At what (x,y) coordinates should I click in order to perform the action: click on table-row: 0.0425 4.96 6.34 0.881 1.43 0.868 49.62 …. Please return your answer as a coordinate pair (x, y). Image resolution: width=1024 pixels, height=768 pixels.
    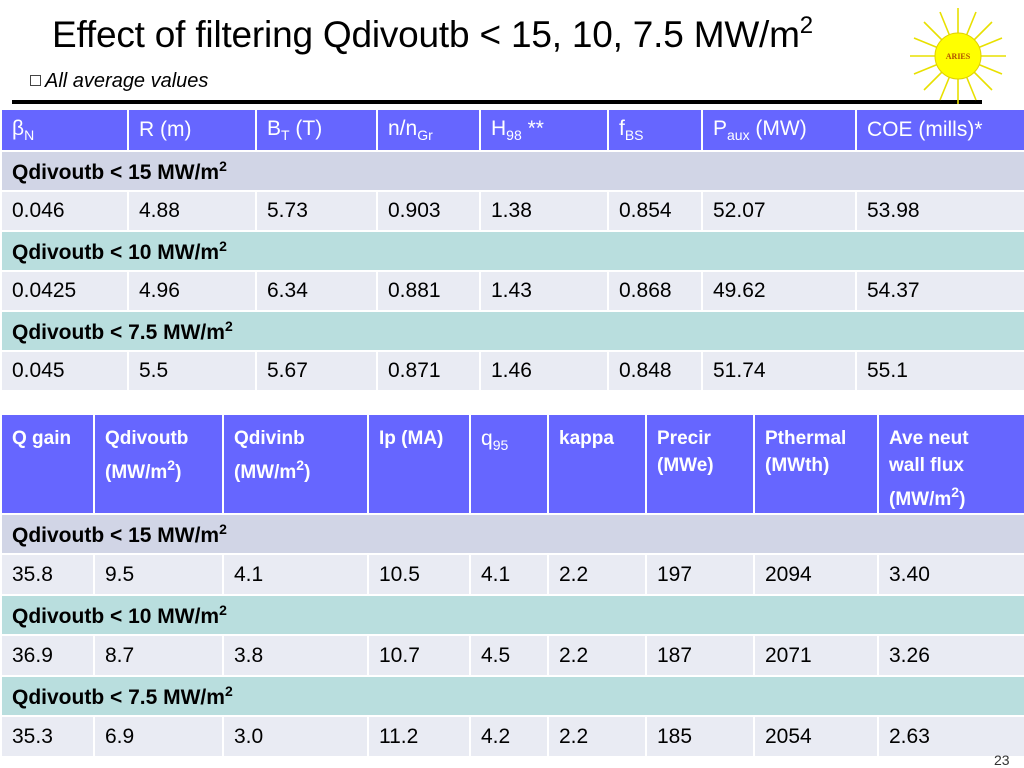
    Looking at the image, I should click on (512, 291).